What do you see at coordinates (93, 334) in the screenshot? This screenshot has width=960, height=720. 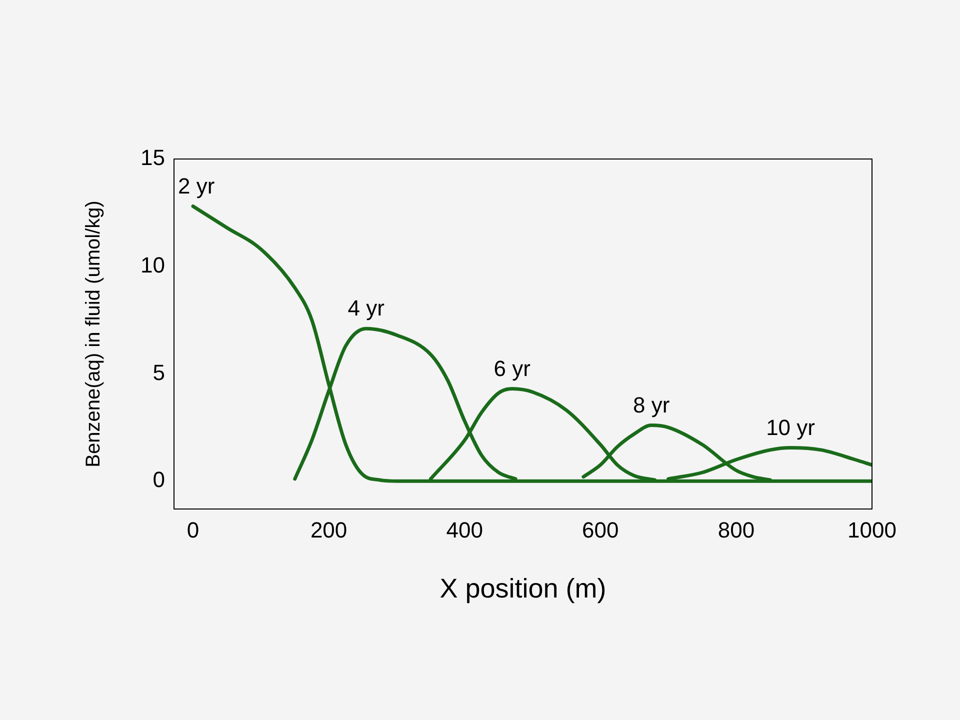 I see `y-axis-title: Benzene(aq) in fluid (umol/kg)` at bounding box center [93, 334].